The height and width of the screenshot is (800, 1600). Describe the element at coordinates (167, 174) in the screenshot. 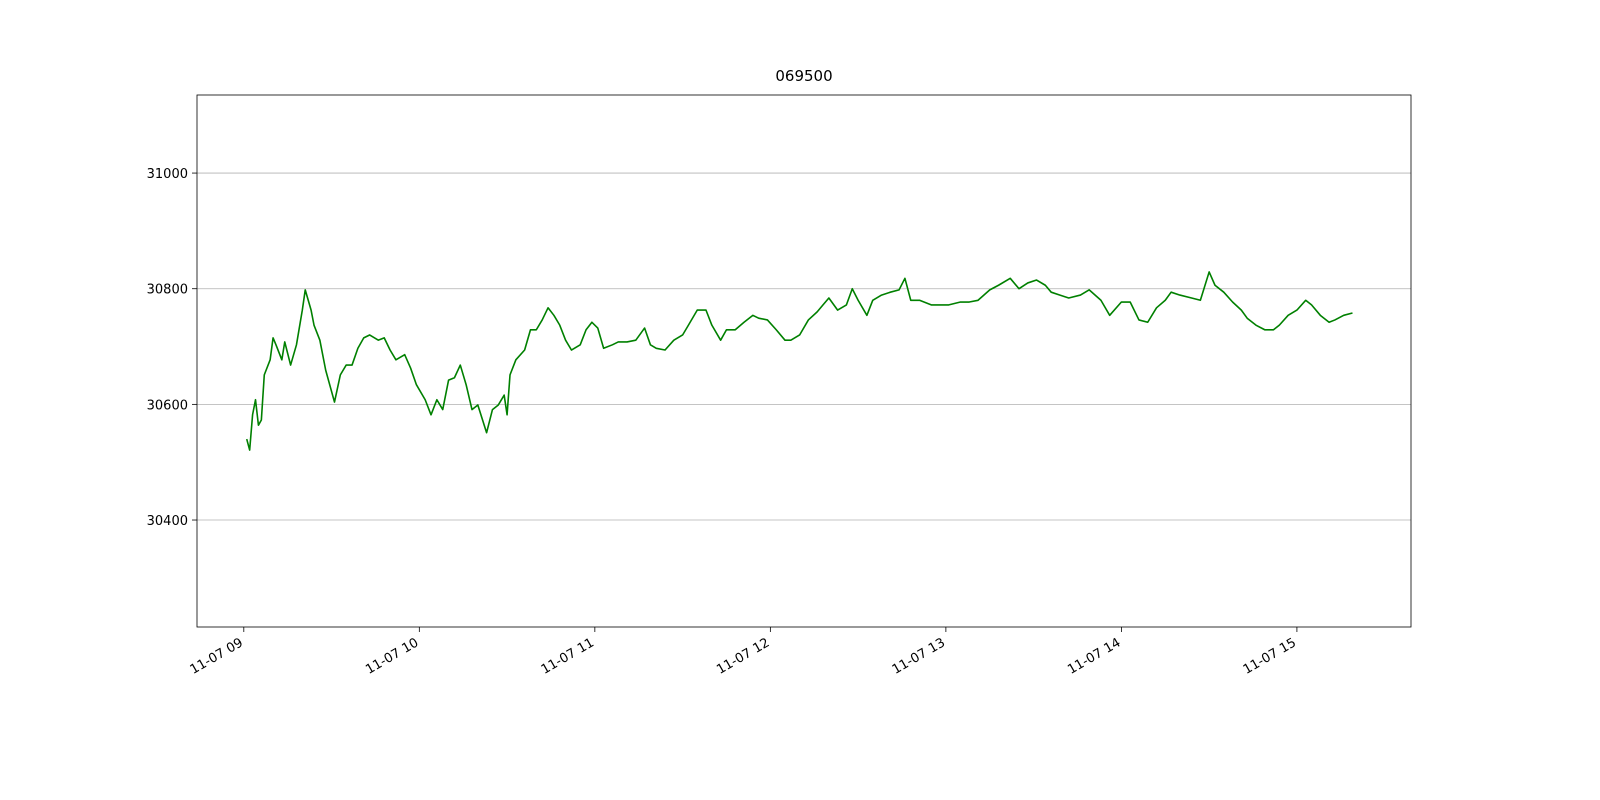

I see `y-tick-label: 31000` at that location.